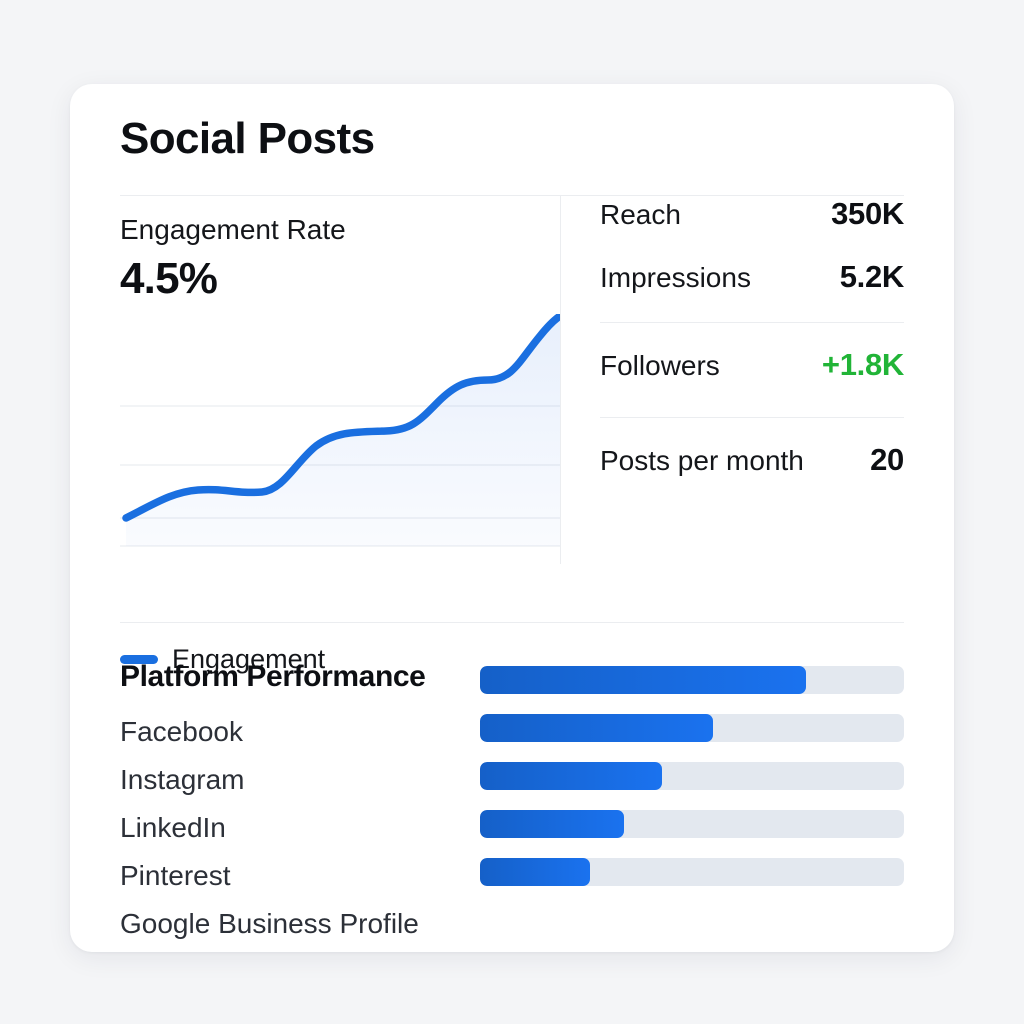  I want to click on platform-label: Facebook, so click(181, 731).